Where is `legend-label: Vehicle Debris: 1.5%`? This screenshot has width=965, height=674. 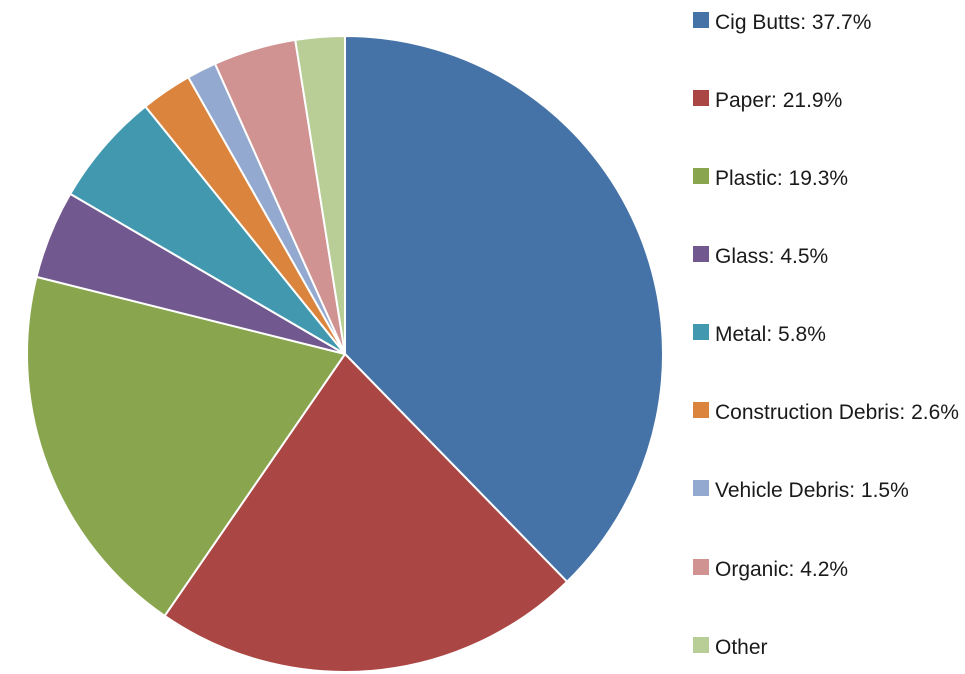 legend-label: Vehicle Debris: 1.5% is located at coordinates (812, 490).